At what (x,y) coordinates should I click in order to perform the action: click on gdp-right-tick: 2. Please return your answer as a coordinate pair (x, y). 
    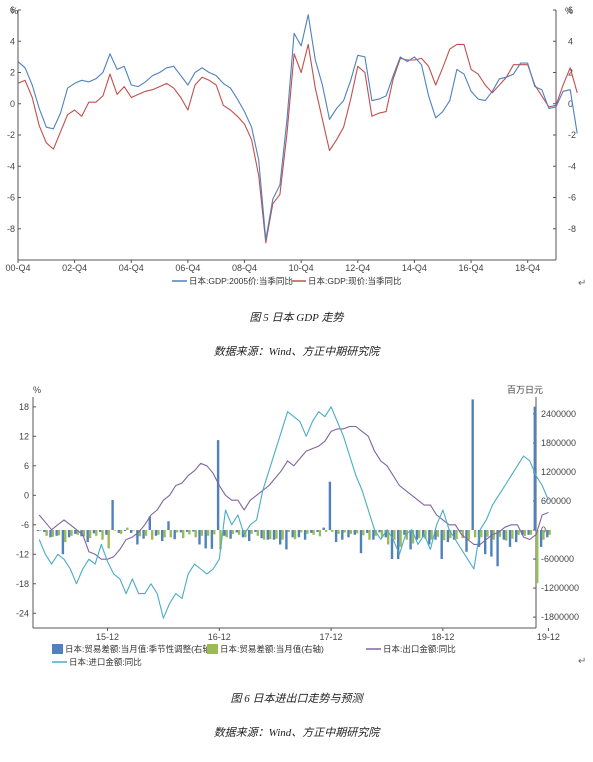
    Looking at the image, I should click on (570, 73).